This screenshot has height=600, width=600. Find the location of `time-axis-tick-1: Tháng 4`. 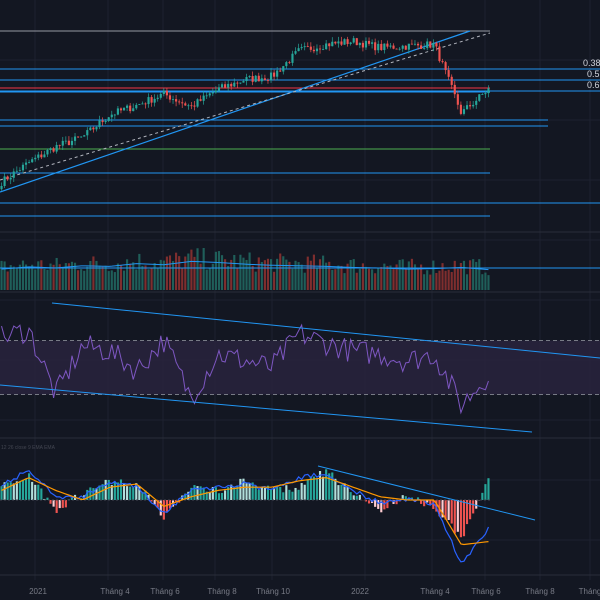

time-axis-tick-1: Tháng 4 is located at coordinates (115, 591).